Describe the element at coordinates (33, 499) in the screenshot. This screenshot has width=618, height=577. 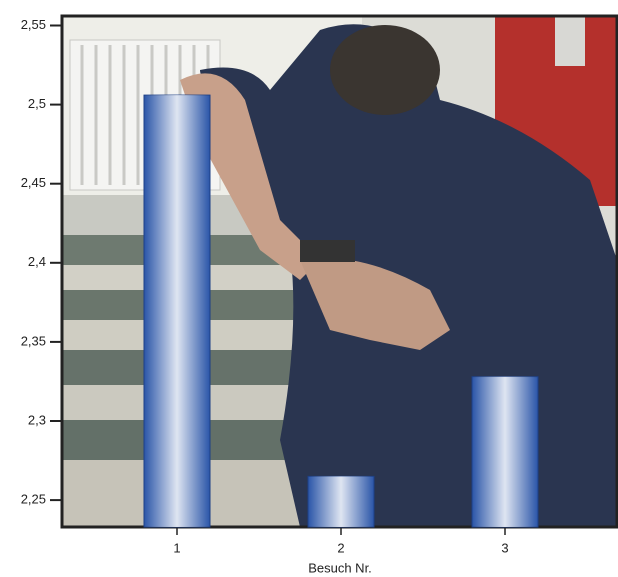
I see `y-tick-label: 2,25` at that location.